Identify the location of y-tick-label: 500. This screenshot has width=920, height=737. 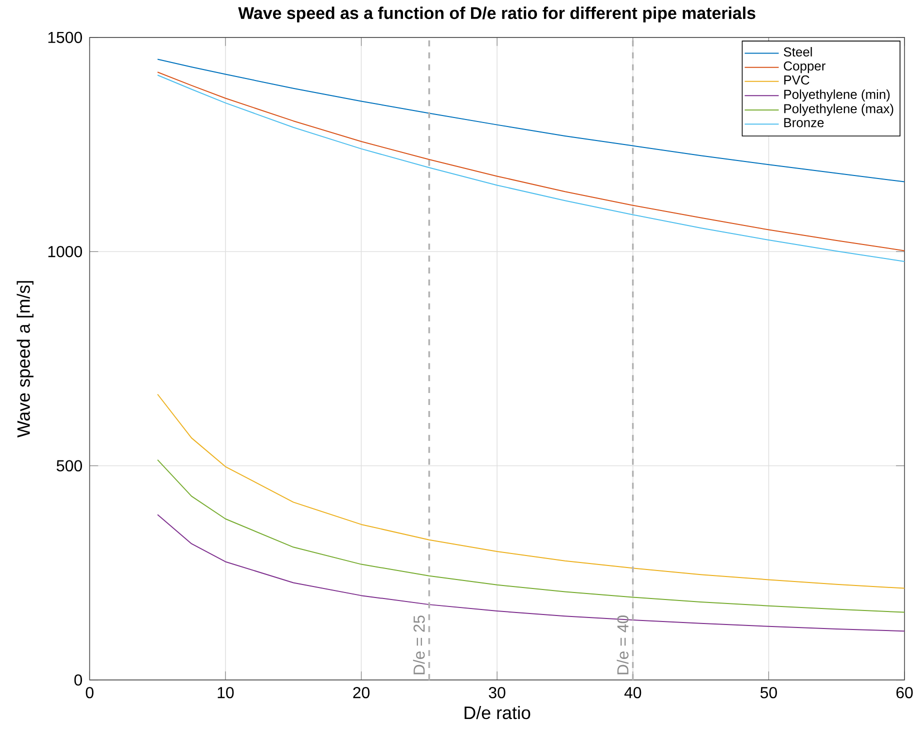
(69, 466).